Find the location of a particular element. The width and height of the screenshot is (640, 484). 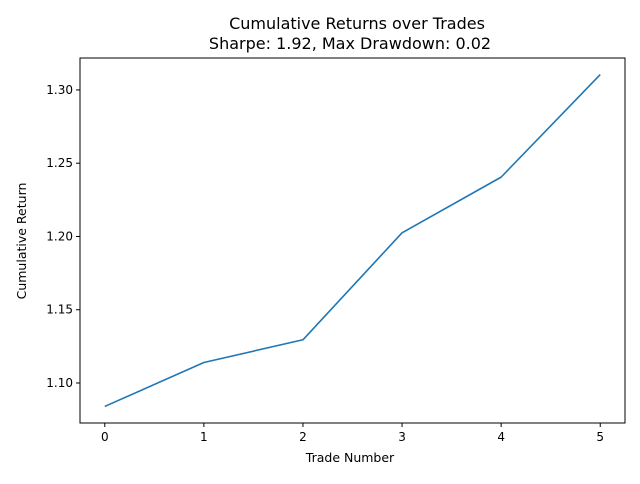

y-tick-label: 1.20 is located at coordinates (59, 236).